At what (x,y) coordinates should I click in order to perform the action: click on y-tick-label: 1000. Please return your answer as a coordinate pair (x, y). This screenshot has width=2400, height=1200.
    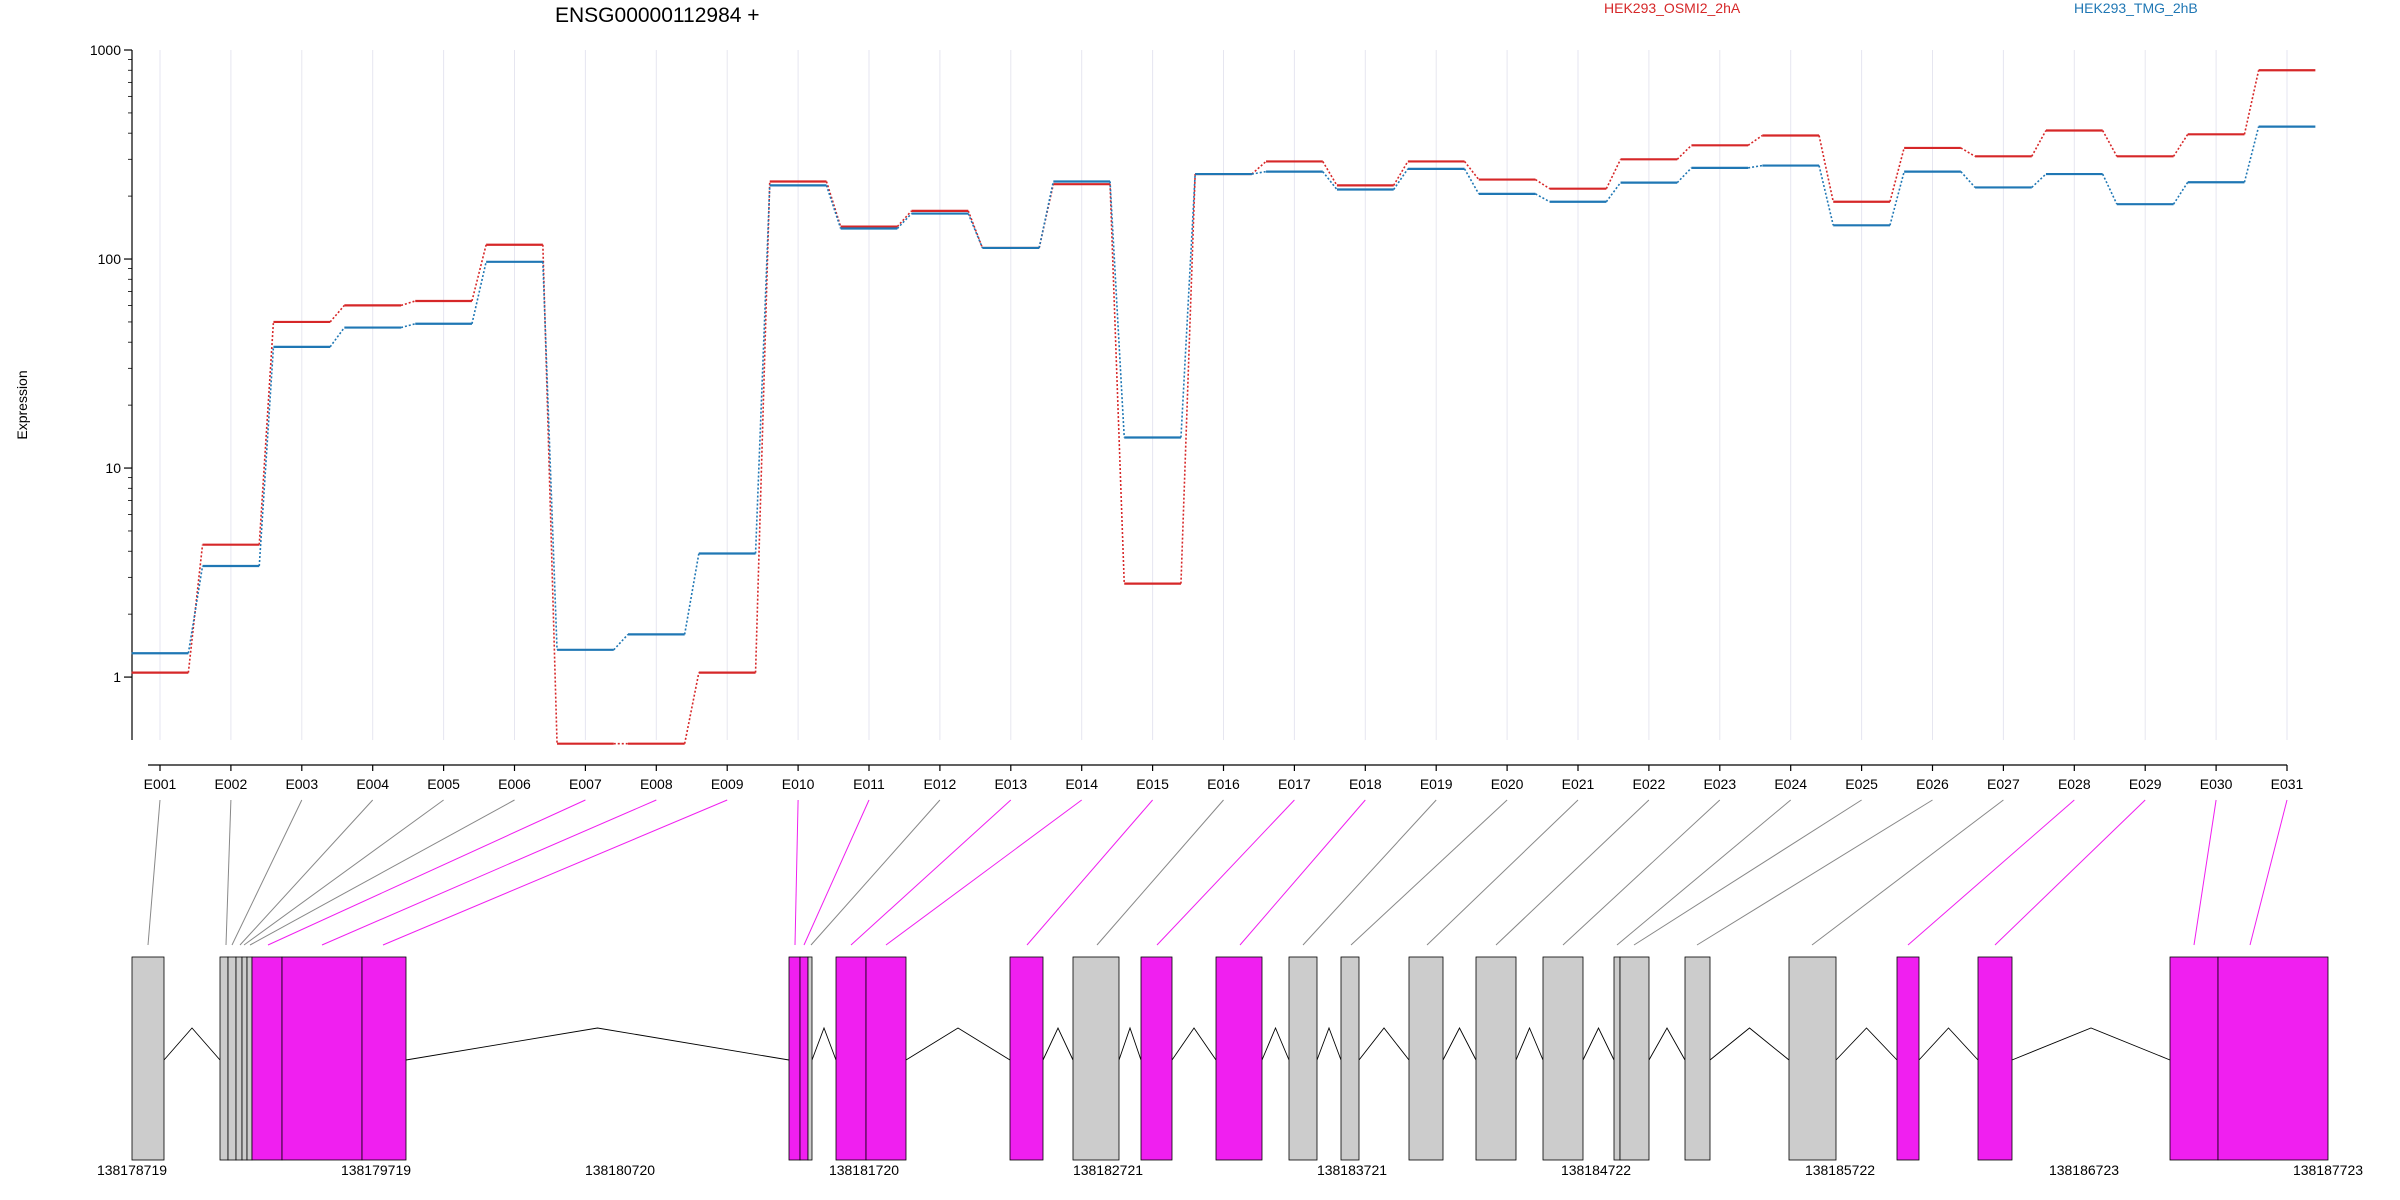
    Looking at the image, I should click on (105, 50).